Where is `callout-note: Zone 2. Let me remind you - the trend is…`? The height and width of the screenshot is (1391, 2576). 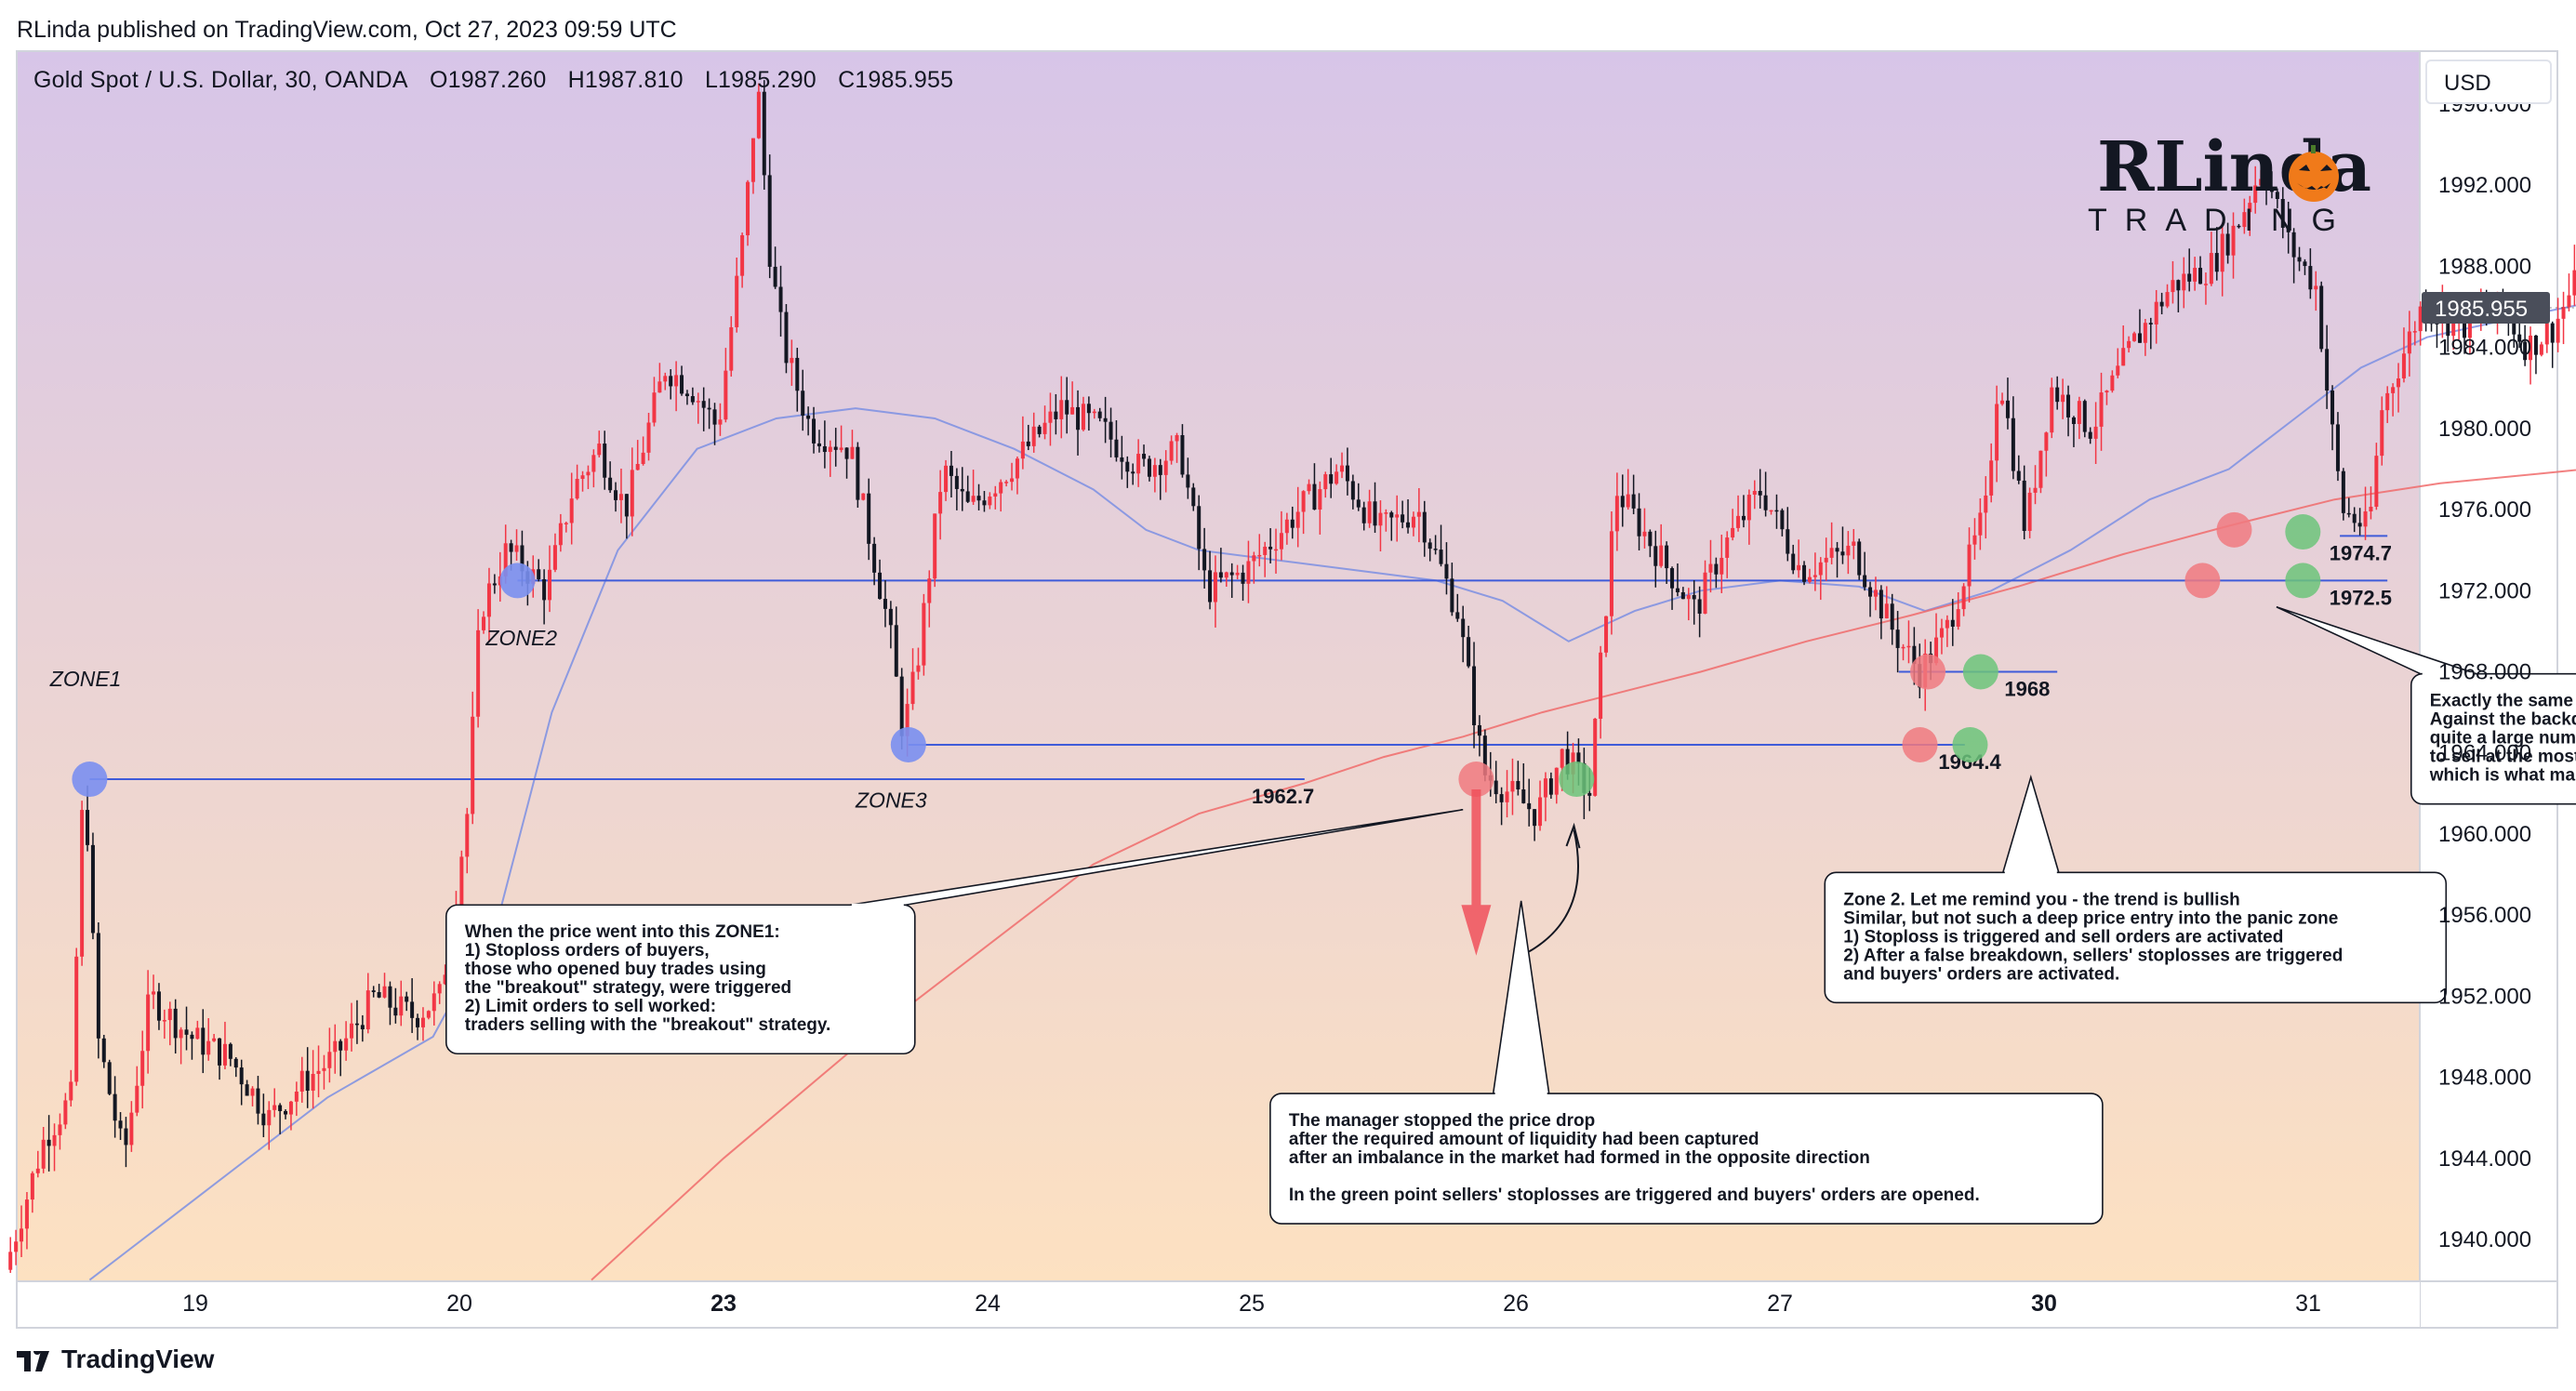 callout-note: Zone 2. Let me remind you - the trend is… is located at coordinates (2136, 889).